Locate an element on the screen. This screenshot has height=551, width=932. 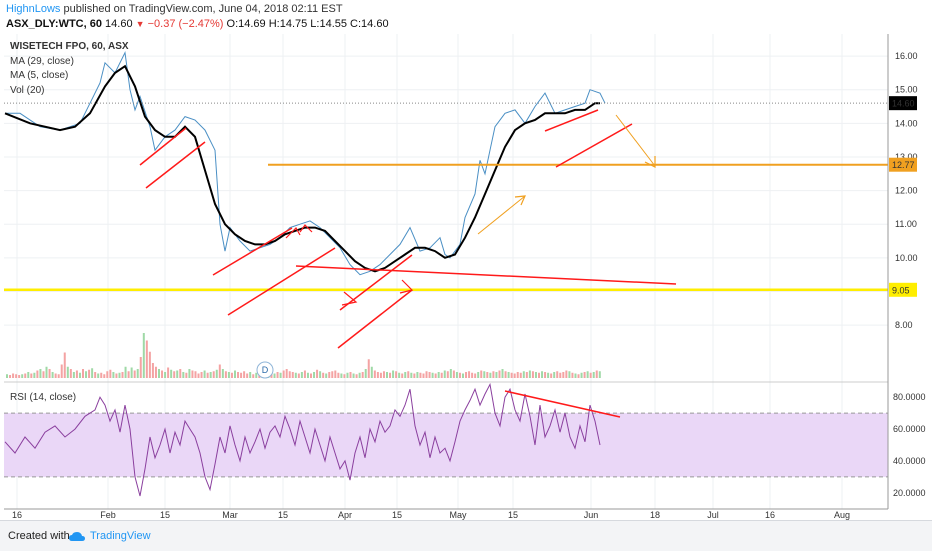
dividend-marker-icon is located at coordinates (265, 370).